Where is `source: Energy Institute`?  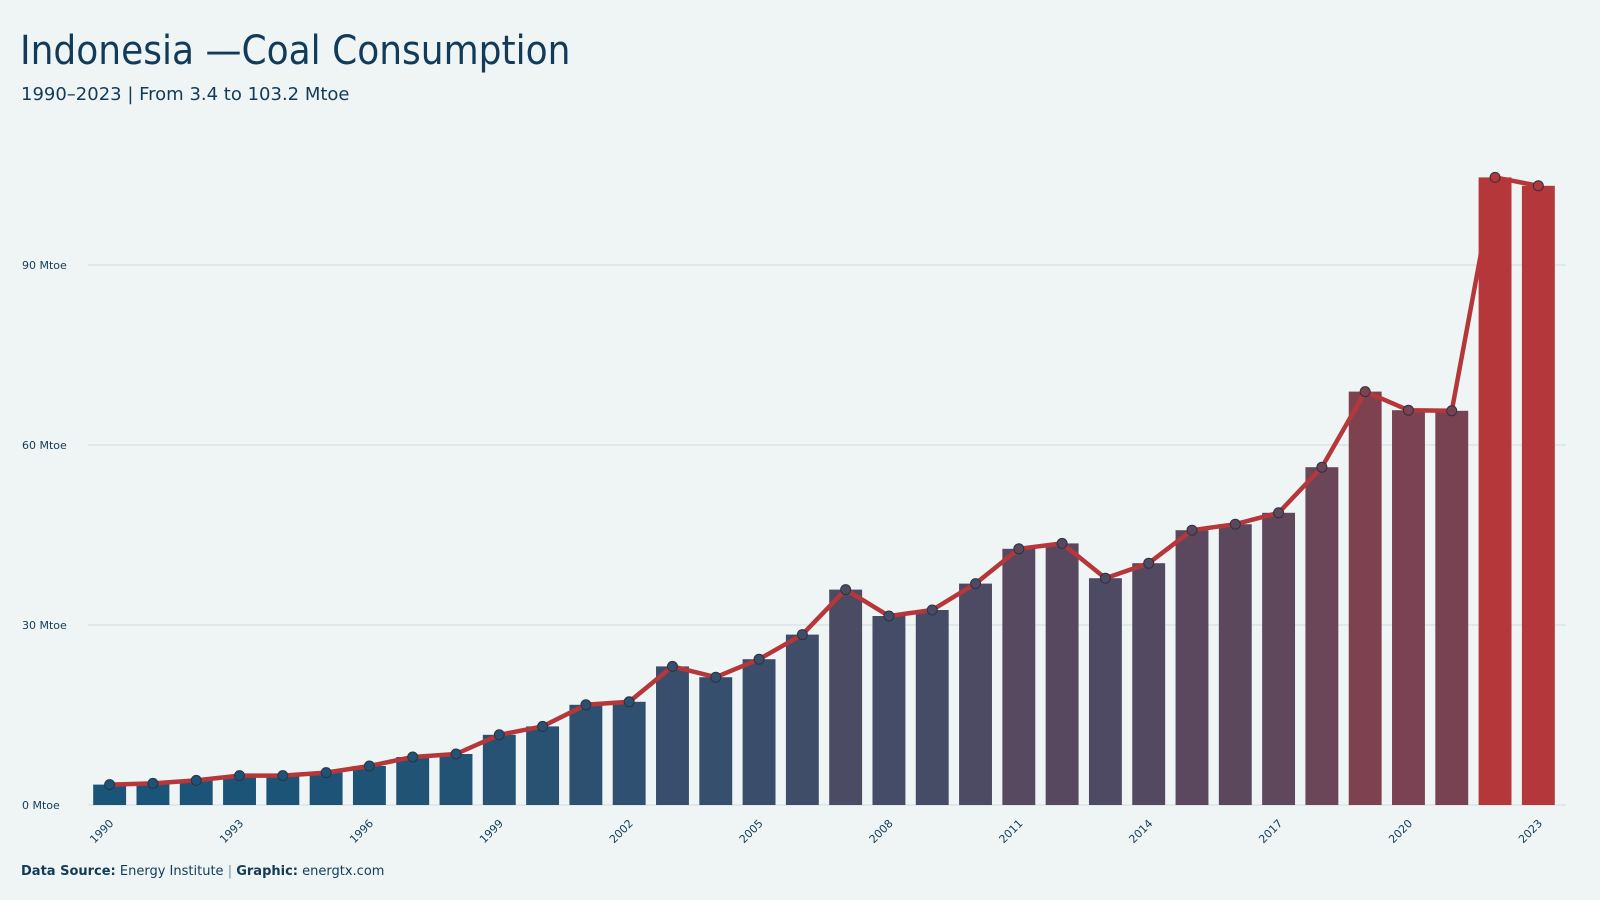 source: Energy Institute is located at coordinates (172, 871).